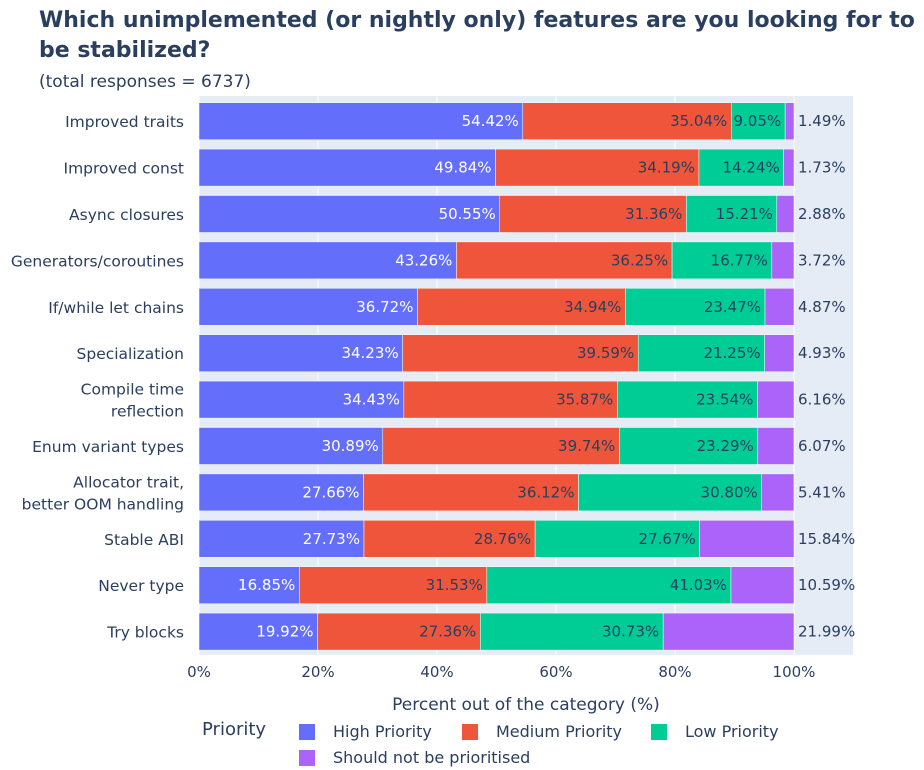 Image resolution: width=924 pixels, height=770 pixels. What do you see at coordinates (559, 731) in the screenshot?
I see `legend-label-medium-priority: Medium Priority` at bounding box center [559, 731].